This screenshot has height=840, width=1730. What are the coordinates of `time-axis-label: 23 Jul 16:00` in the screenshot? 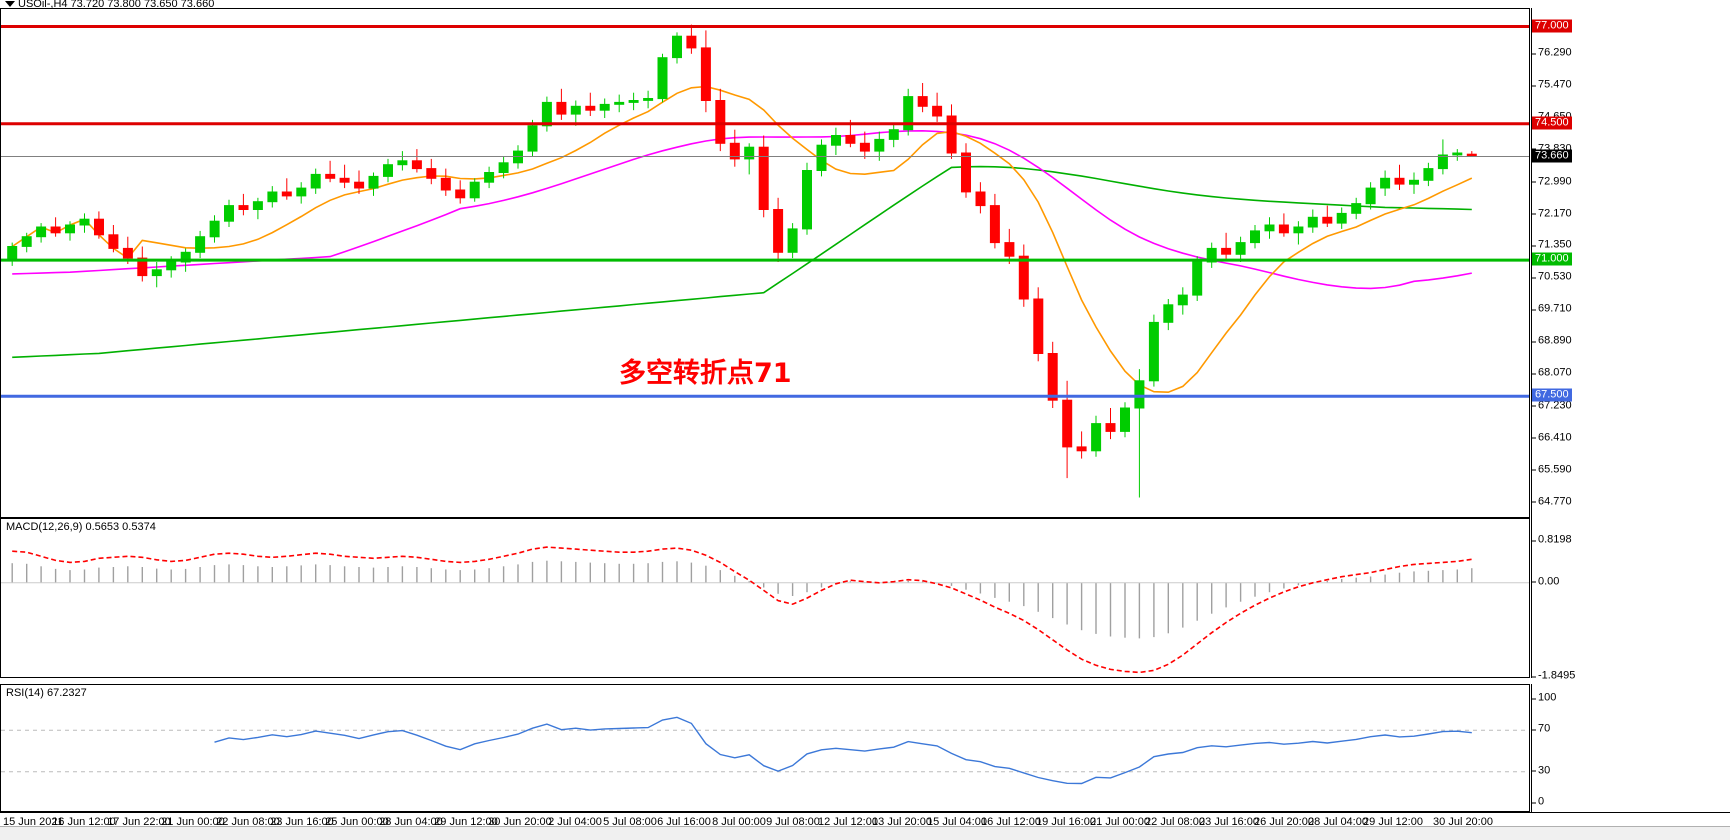 It's located at (1229, 822).